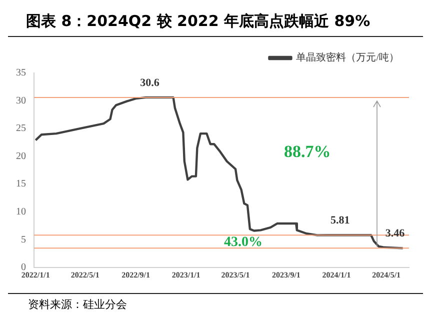  I want to click on y-tick-label: 5, so click(23, 240).